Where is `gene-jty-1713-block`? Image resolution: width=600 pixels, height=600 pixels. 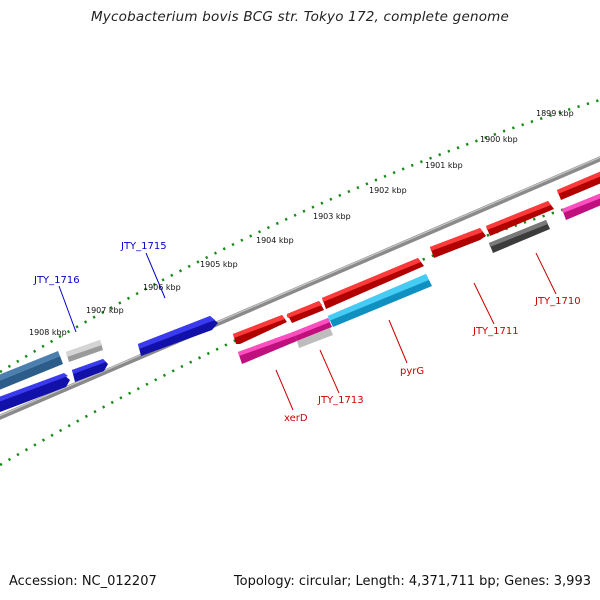
gene-jty-1713-block is located at coordinates (313, 333).